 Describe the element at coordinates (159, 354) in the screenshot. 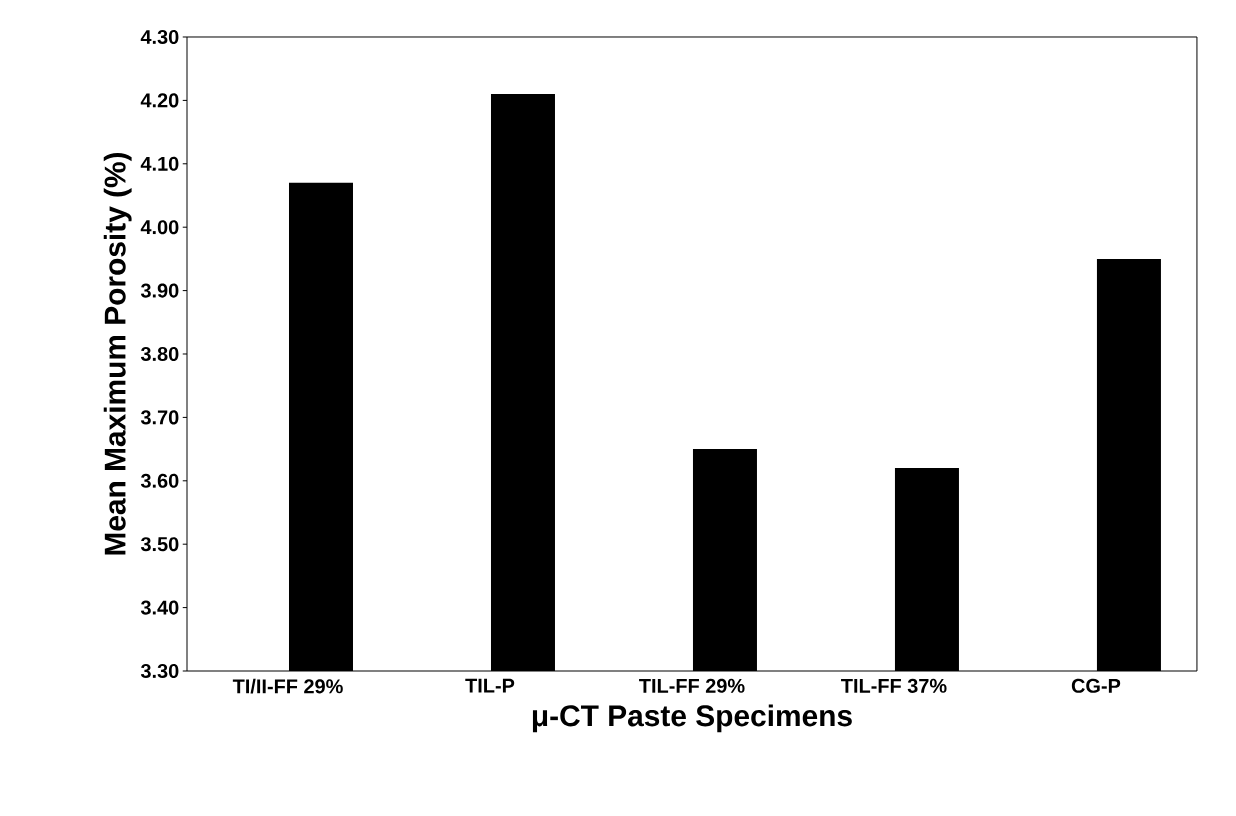

I see `y-tick-label: 3.80` at that location.